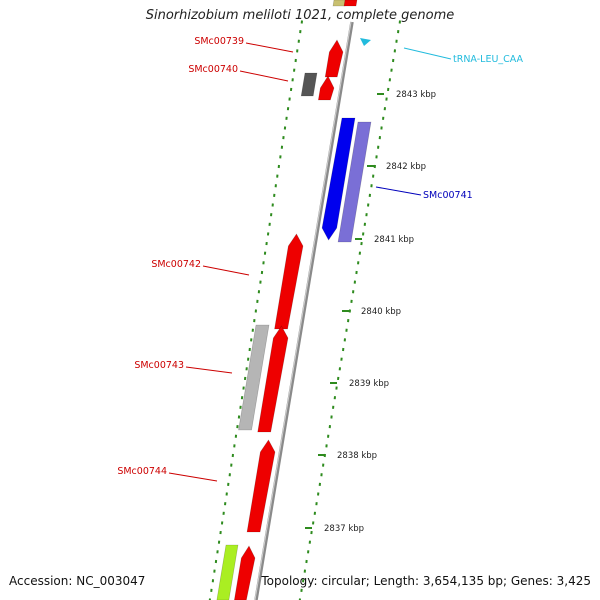 The height and width of the screenshot is (600, 600). I want to click on kbp-label: 2843 kbp, so click(416, 95).